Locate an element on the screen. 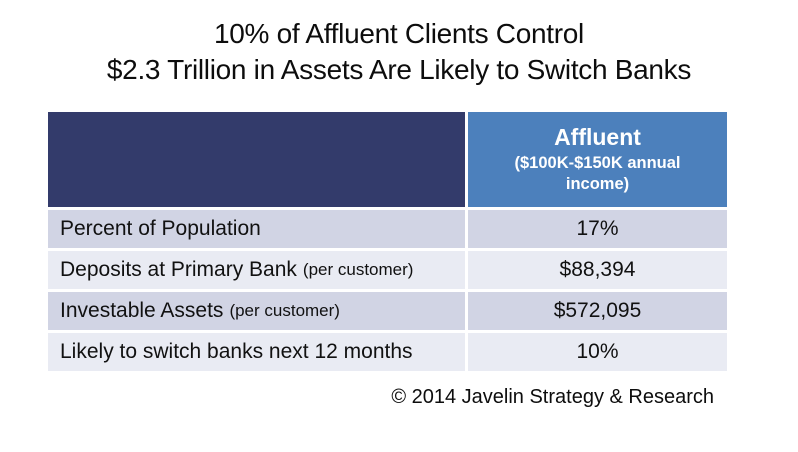 This screenshot has height=452, width=798. row-label-text: Investable Assets is located at coordinates (142, 310).